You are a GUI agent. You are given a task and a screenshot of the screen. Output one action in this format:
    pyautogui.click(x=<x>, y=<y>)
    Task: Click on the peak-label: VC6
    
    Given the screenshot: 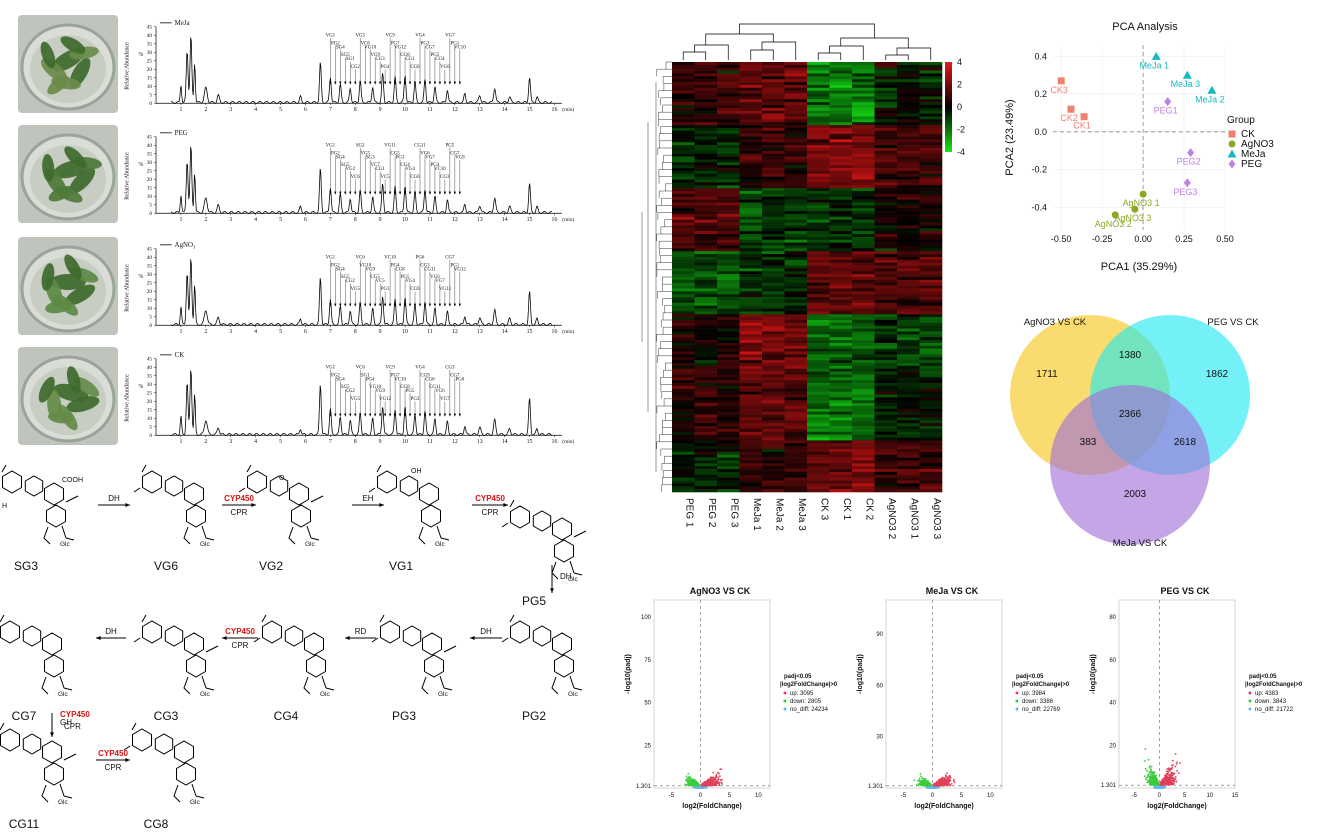 What is the action you would take?
    pyautogui.click(x=361, y=368)
    